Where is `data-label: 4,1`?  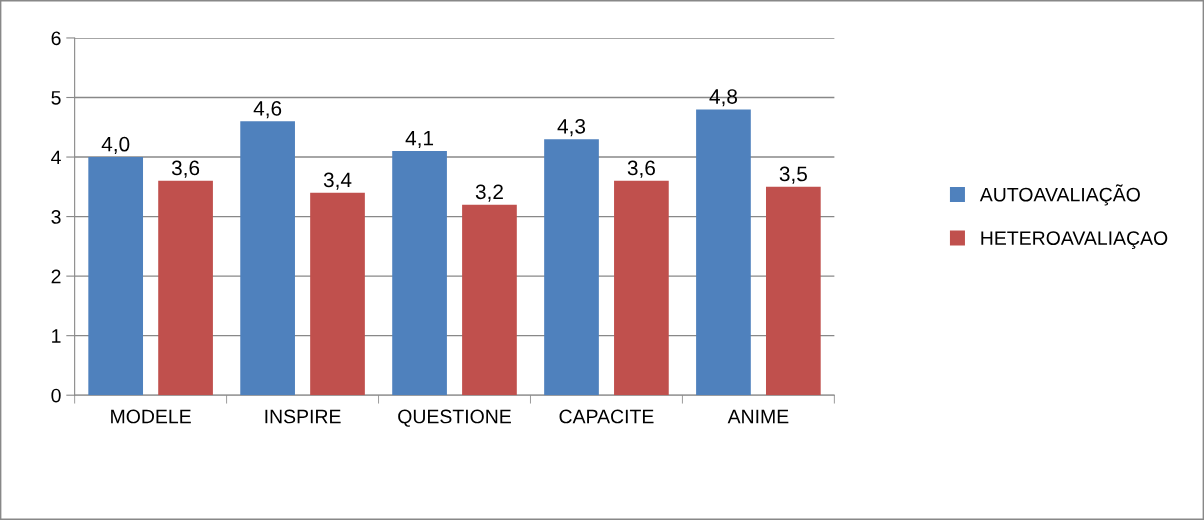 data-label: 4,1 is located at coordinates (419, 140).